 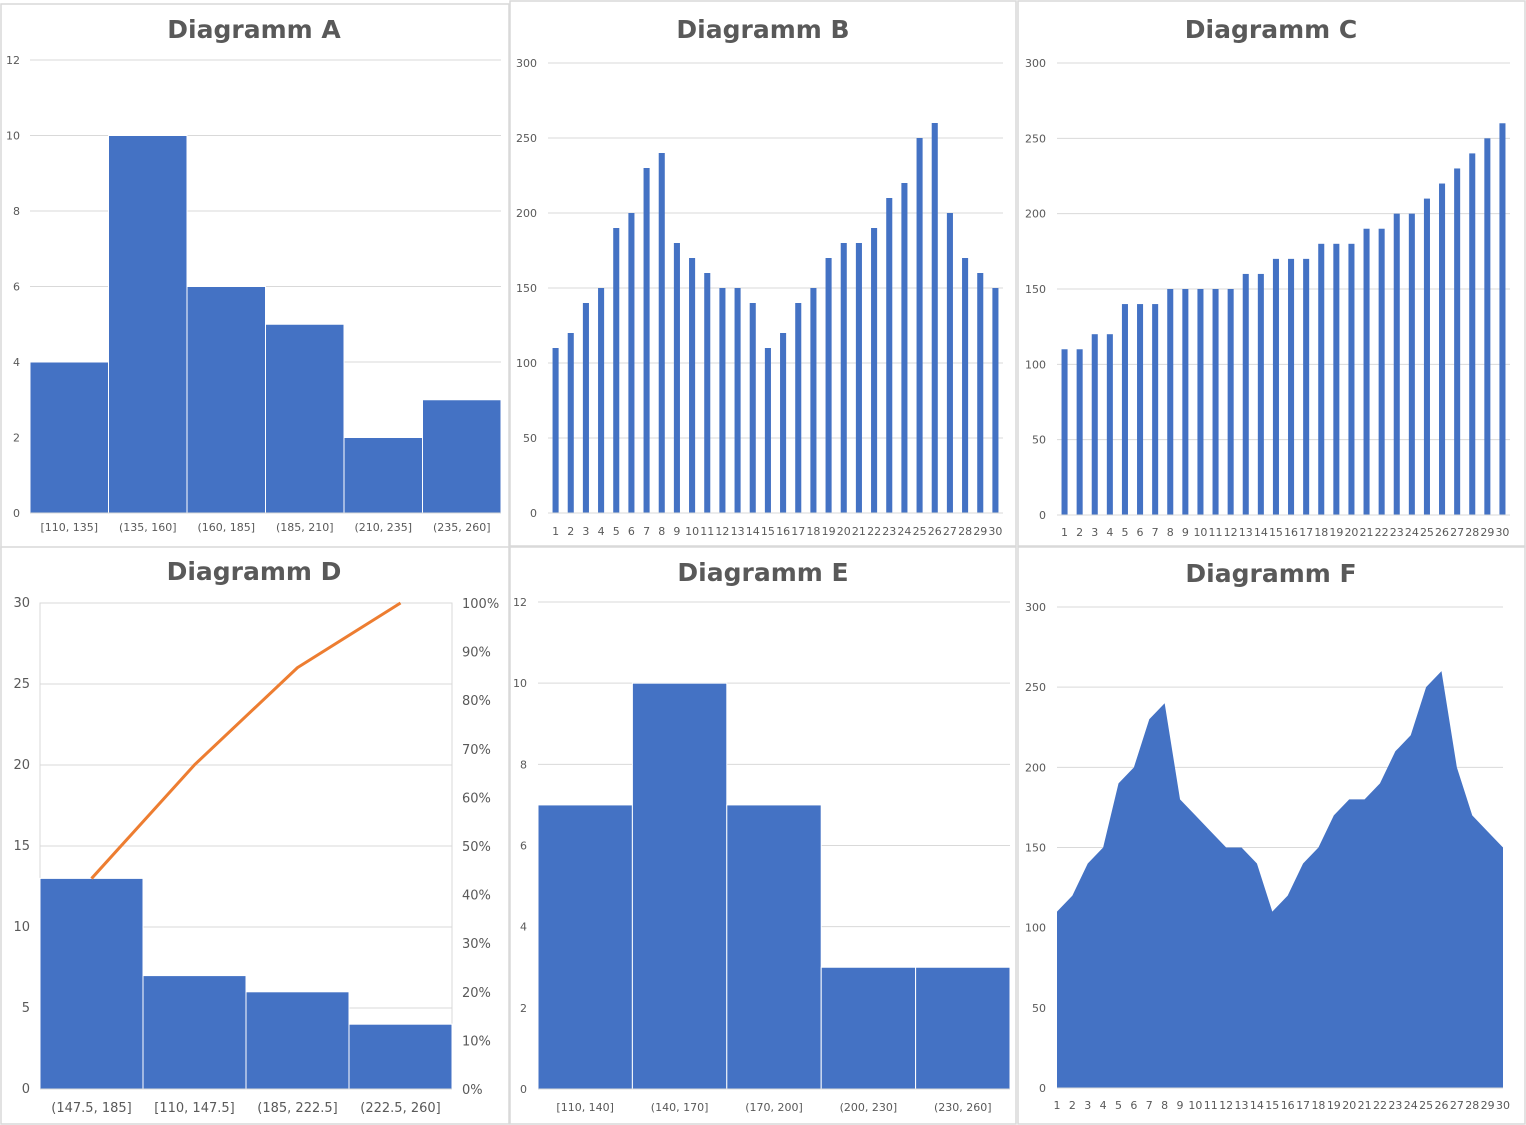 What do you see at coordinates (1503, 1105) in the screenshot?
I see `x-tick-label: 30` at bounding box center [1503, 1105].